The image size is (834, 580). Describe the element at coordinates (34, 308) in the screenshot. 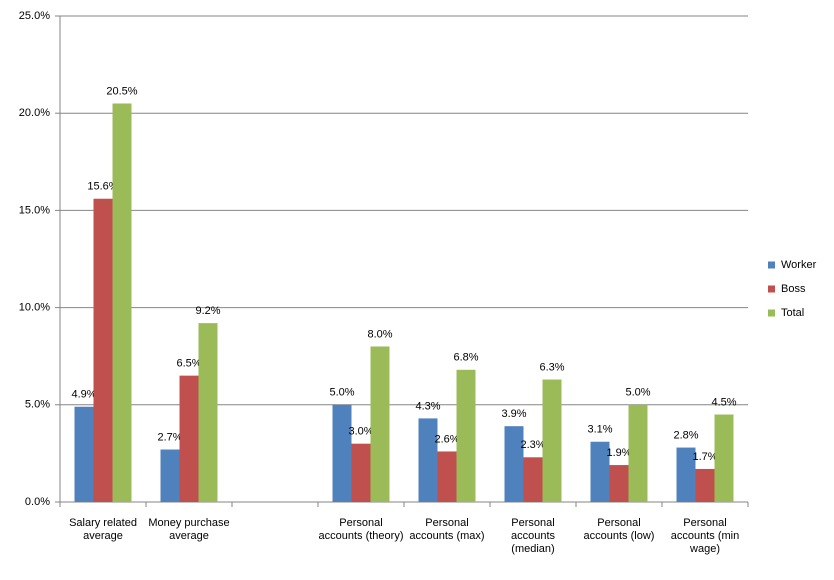

I see `y-tick-label: 10.0%` at that location.